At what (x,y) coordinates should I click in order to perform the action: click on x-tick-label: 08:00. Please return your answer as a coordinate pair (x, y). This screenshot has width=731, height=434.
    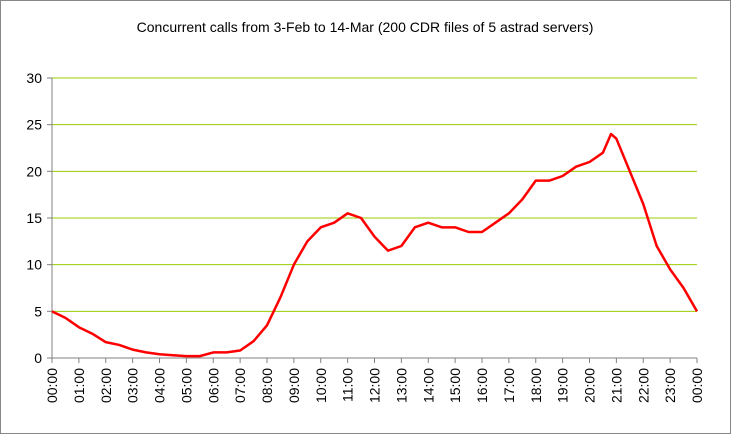
    Looking at the image, I should click on (267, 385).